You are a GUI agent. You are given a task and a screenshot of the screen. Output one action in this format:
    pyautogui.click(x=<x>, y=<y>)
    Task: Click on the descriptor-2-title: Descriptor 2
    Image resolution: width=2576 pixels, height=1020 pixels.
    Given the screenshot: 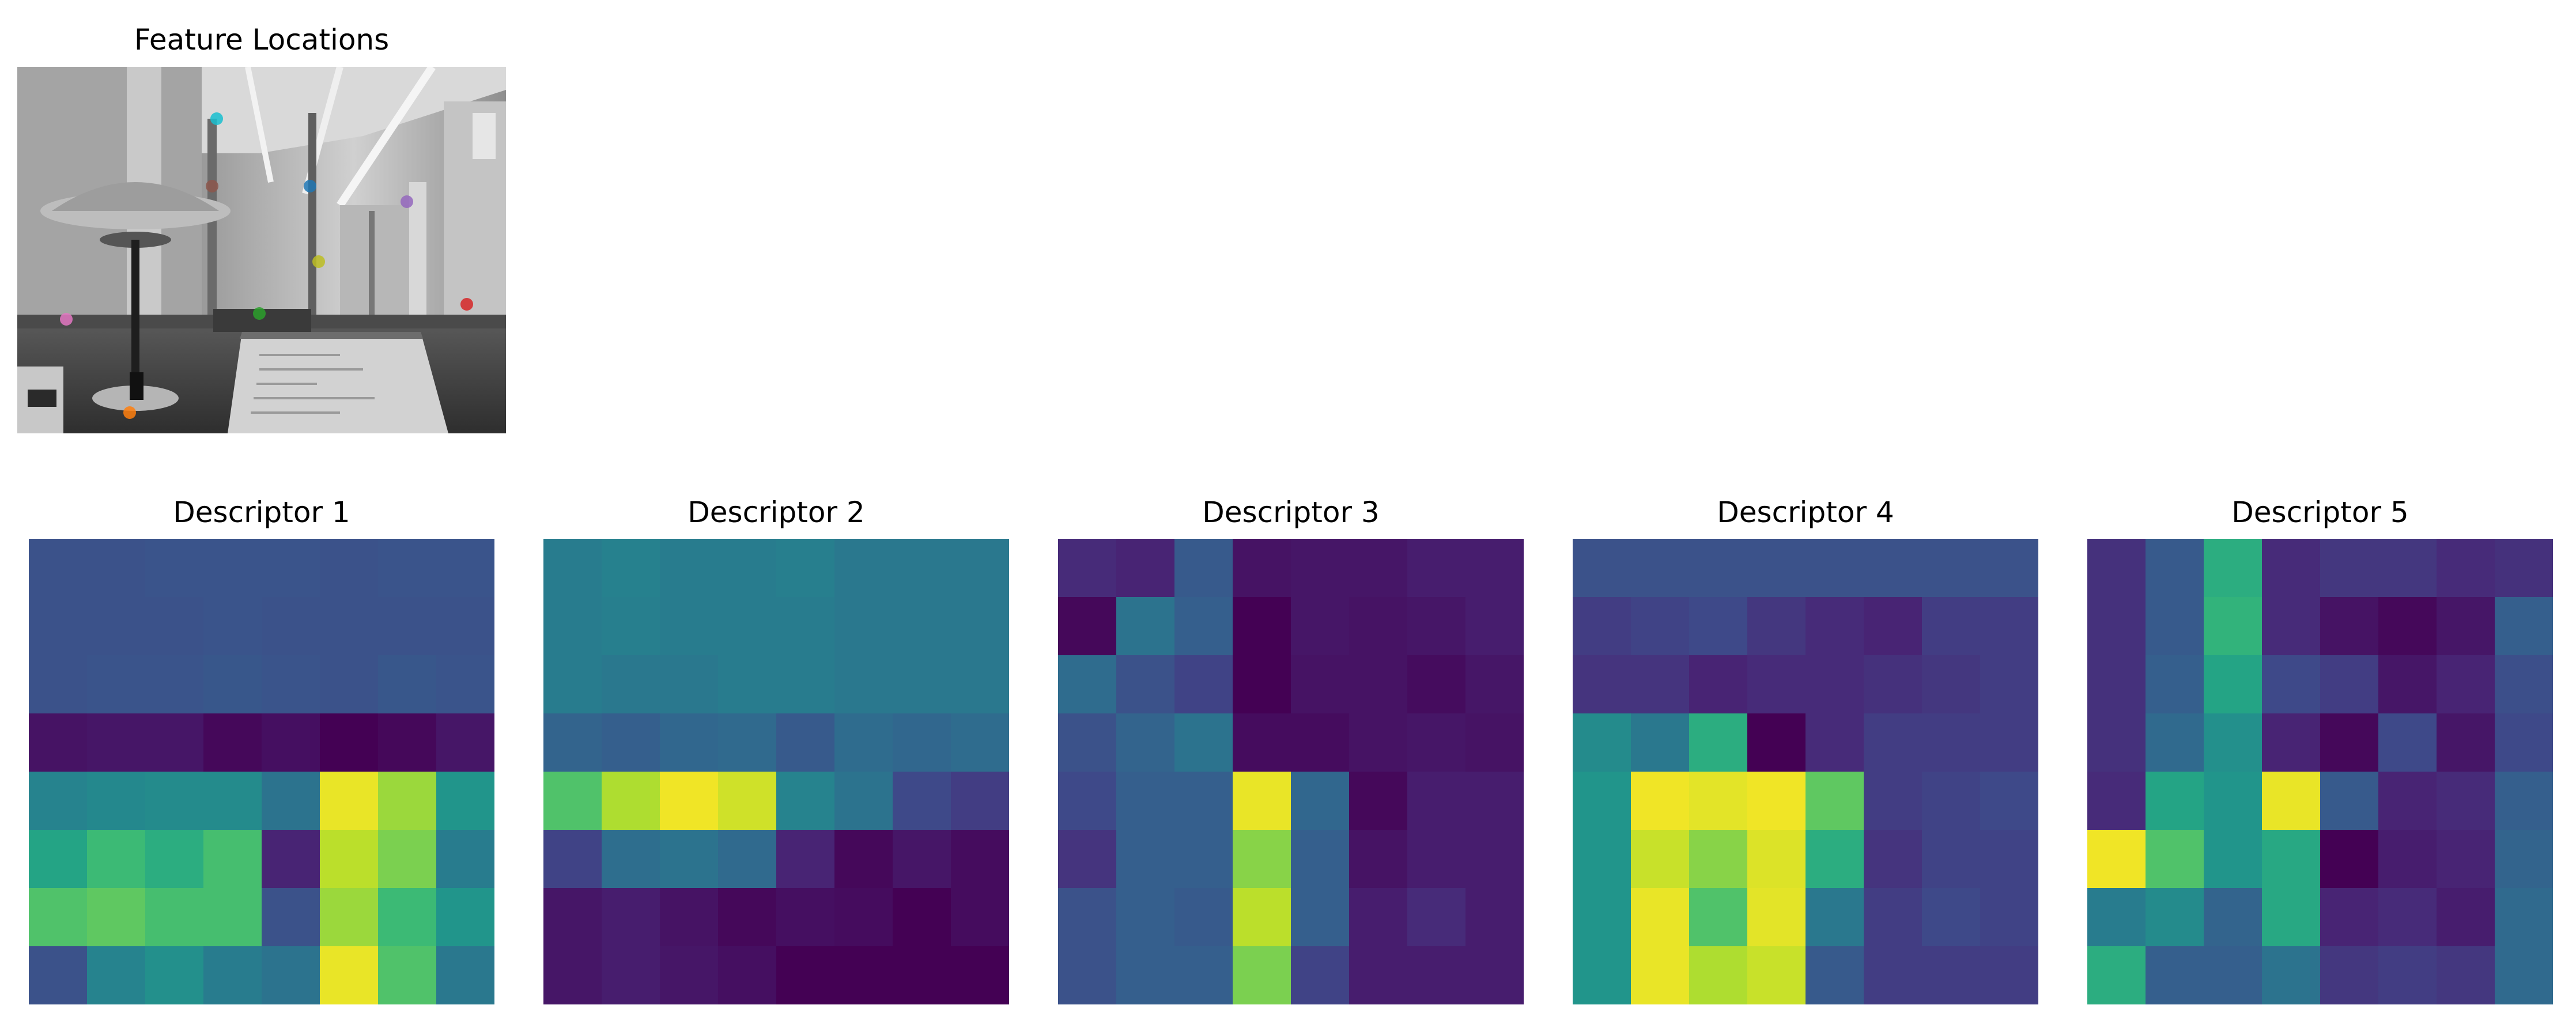 What is the action you would take?
    pyautogui.click(x=776, y=512)
    